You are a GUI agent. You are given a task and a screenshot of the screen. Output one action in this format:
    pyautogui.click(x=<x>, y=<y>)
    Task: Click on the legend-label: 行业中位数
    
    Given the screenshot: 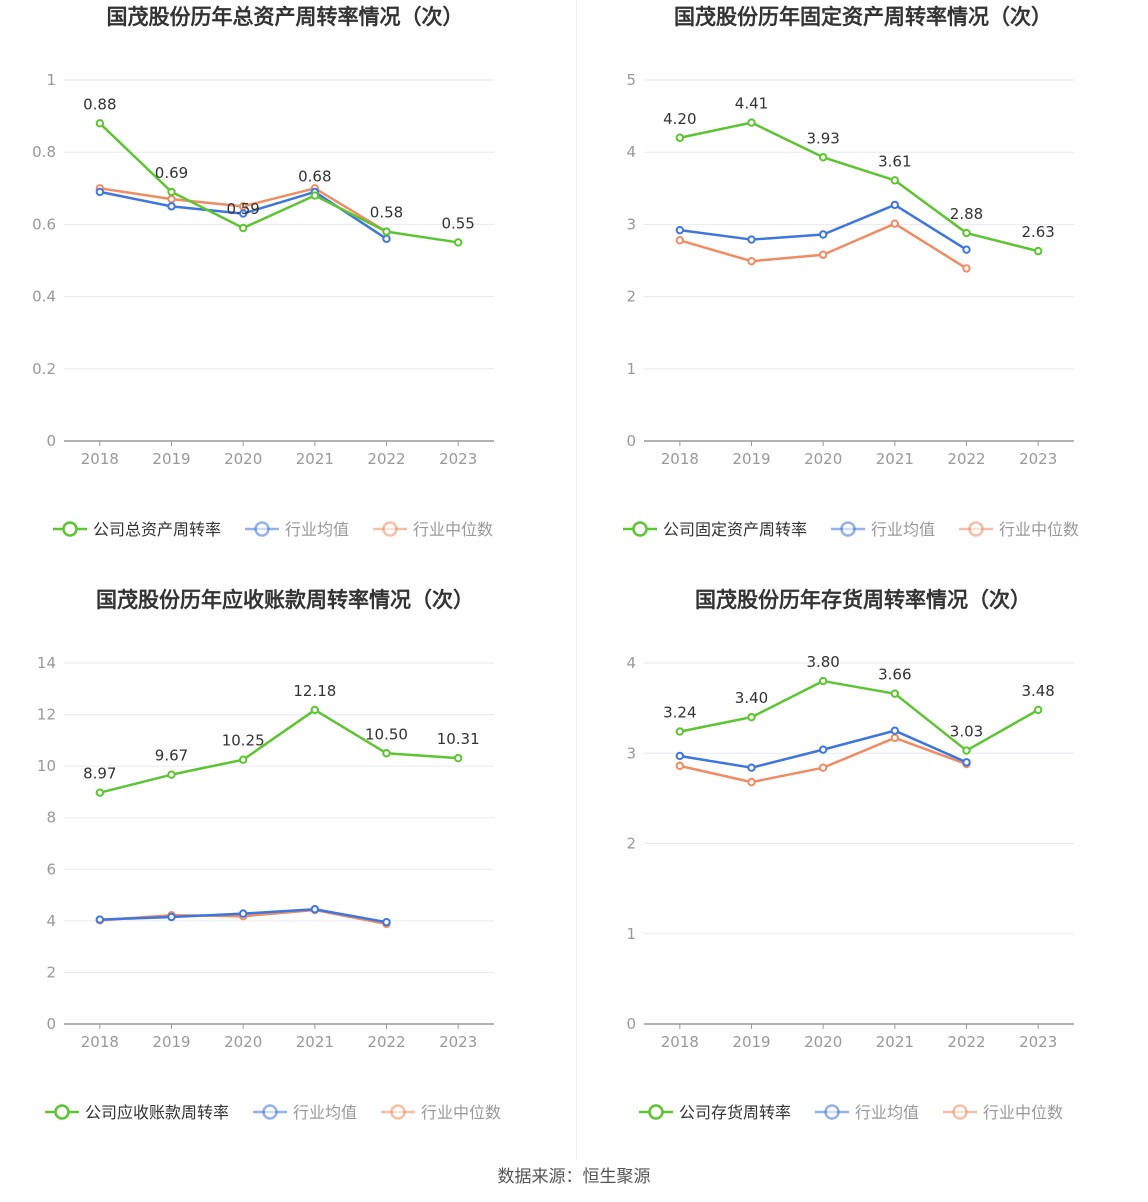 What is the action you would take?
    pyautogui.click(x=453, y=529)
    